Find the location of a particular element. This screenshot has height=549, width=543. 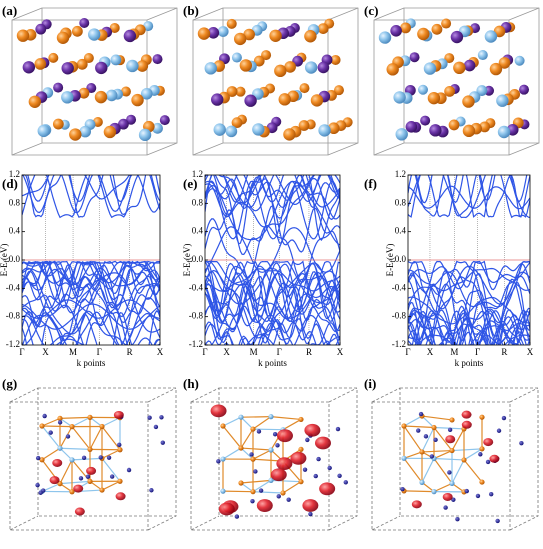

y-tick-label: -0.8 is located at coordinates (196, 316).